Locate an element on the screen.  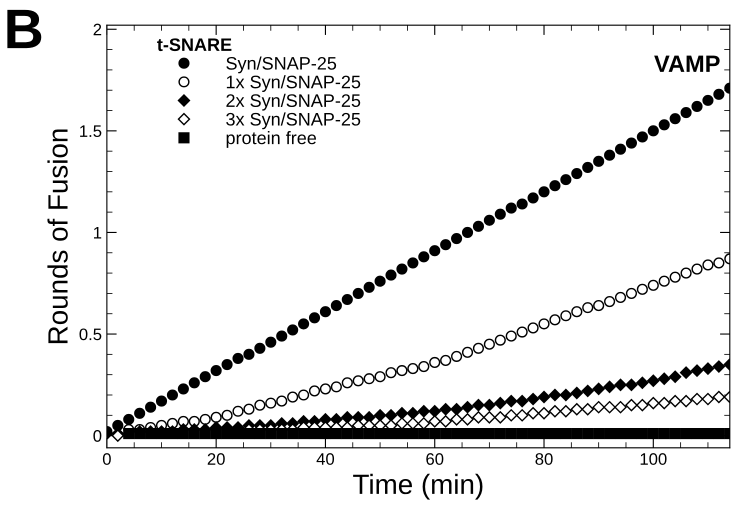
x-tick-label: 0 is located at coordinates (106, 459).